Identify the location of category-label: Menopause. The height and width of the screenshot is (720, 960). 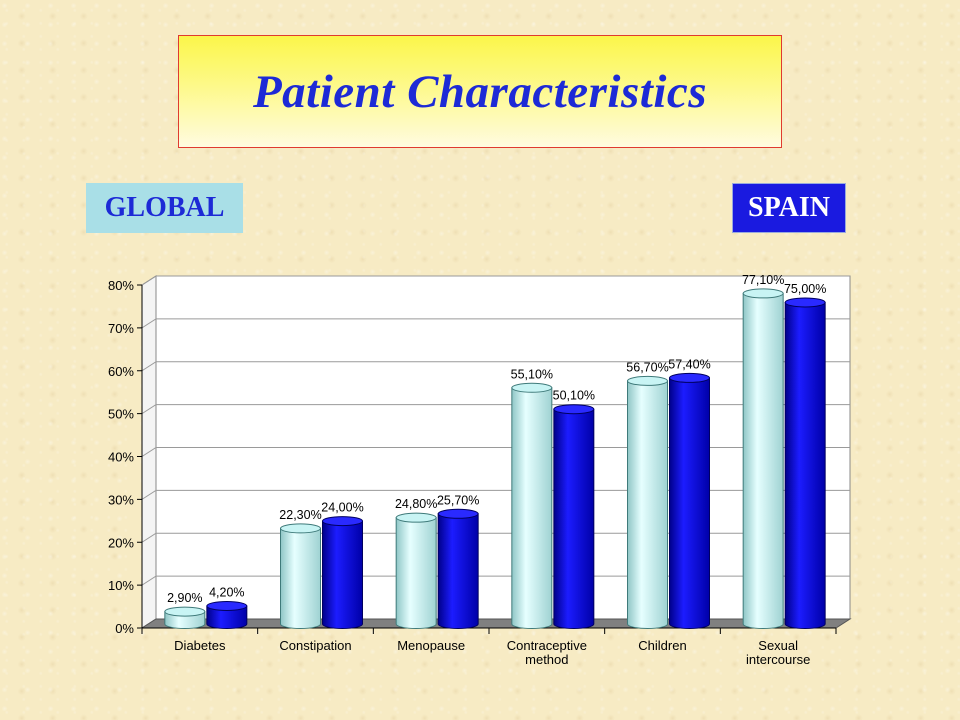
(431, 645).